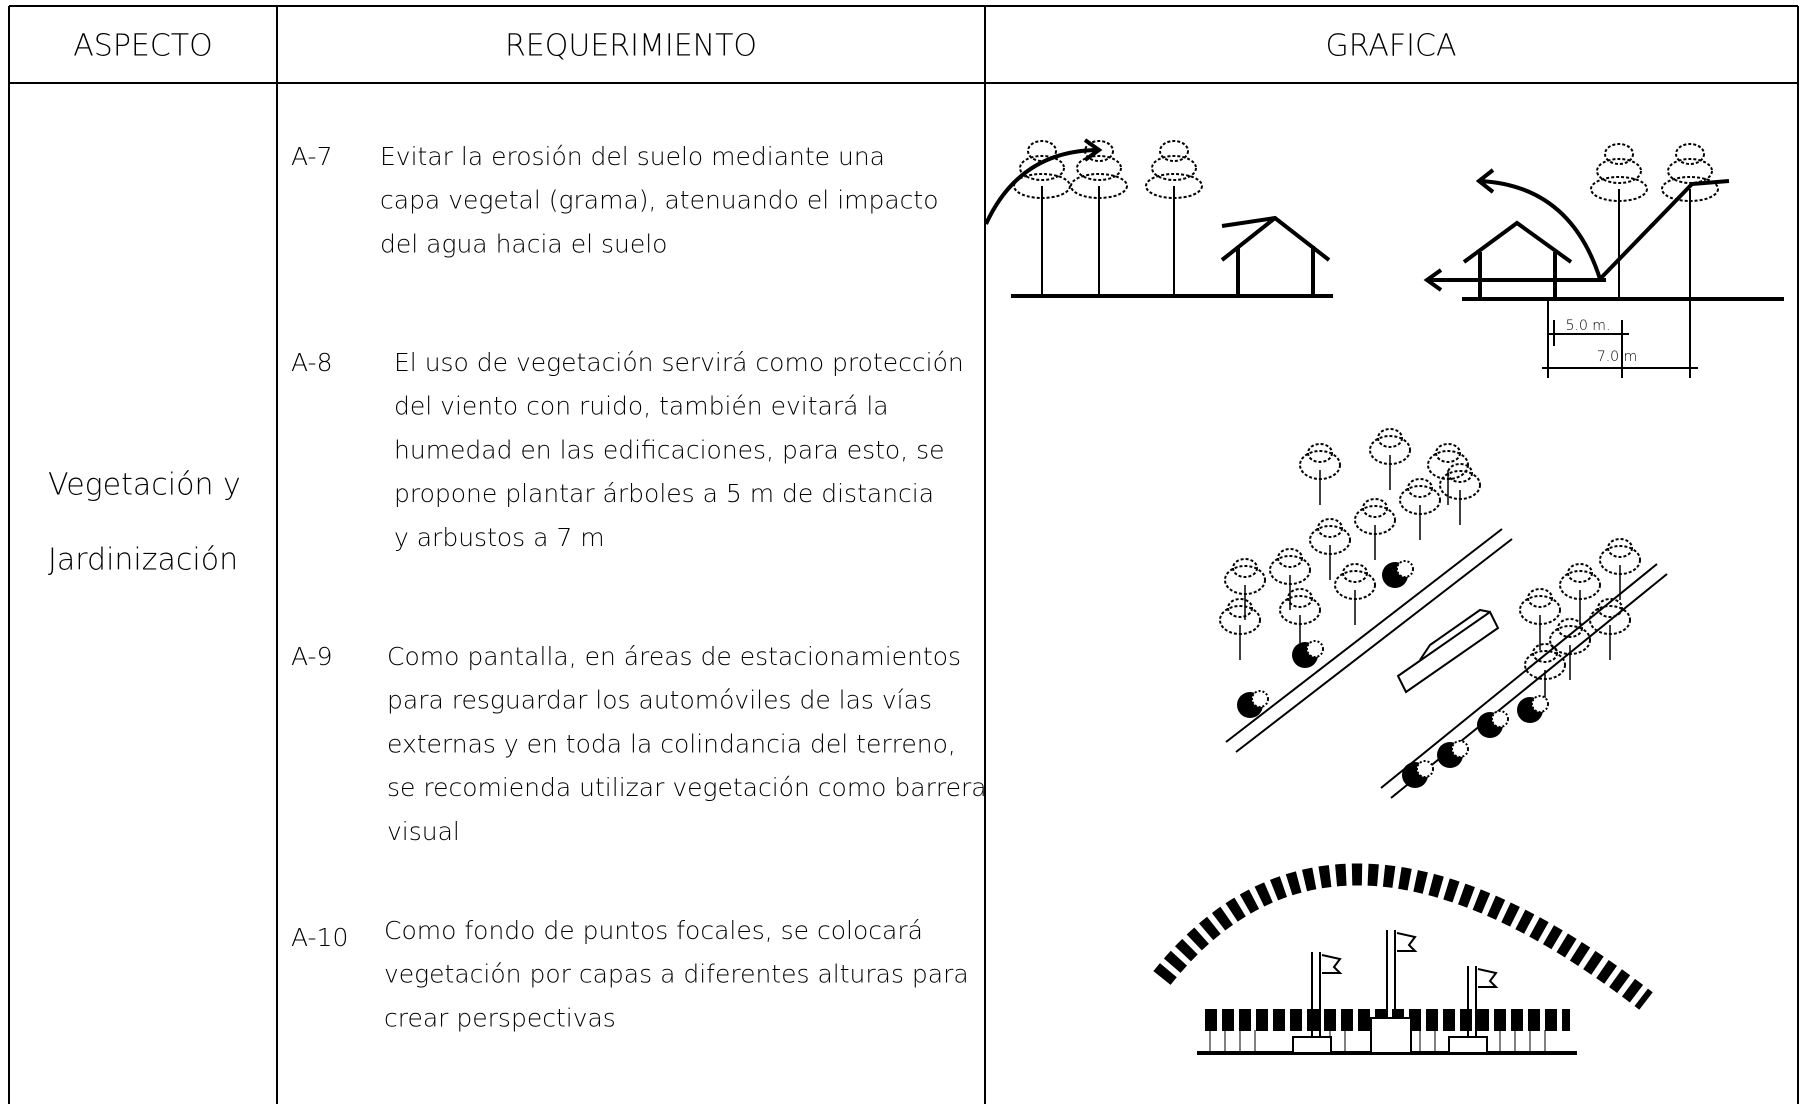 The width and height of the screenshot is (1805, 1104). I want to click on requirement-line: crear perspectivas, so click(500, 1017).